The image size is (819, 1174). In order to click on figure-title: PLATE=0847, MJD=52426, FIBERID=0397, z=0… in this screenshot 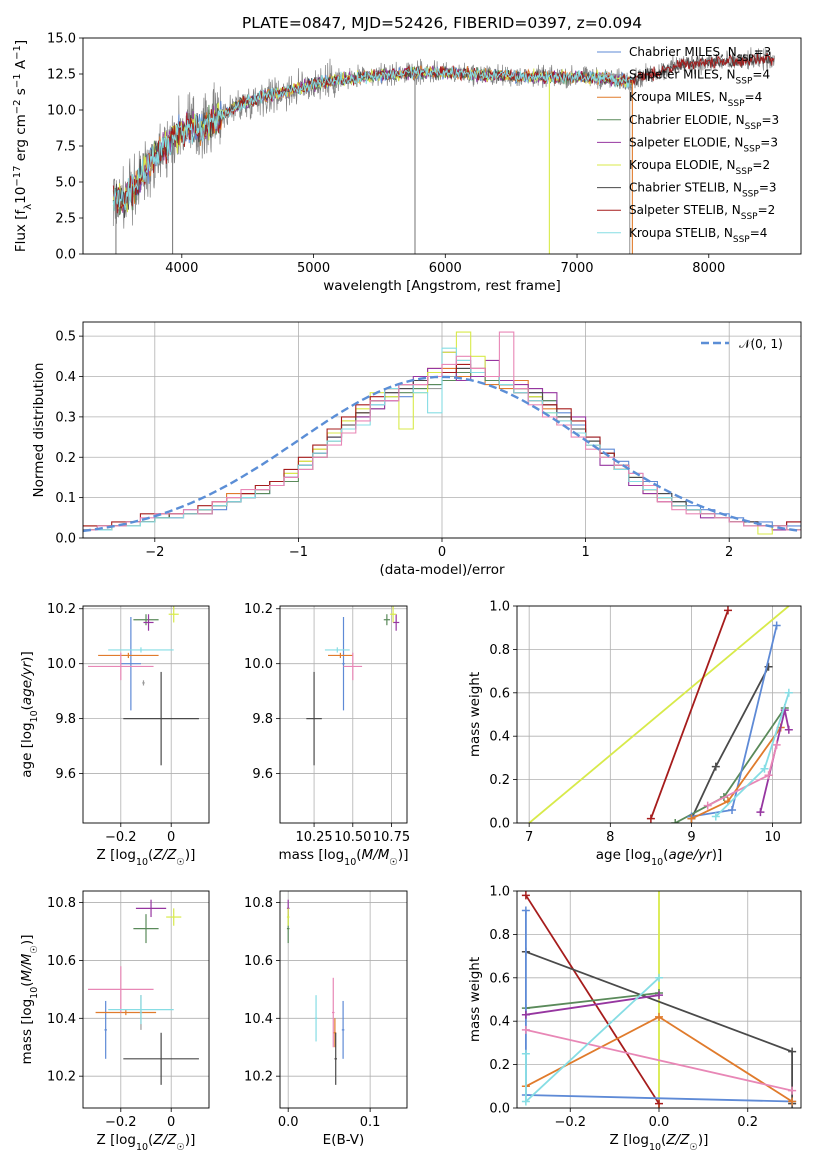, I will do `click(442, 23)`.